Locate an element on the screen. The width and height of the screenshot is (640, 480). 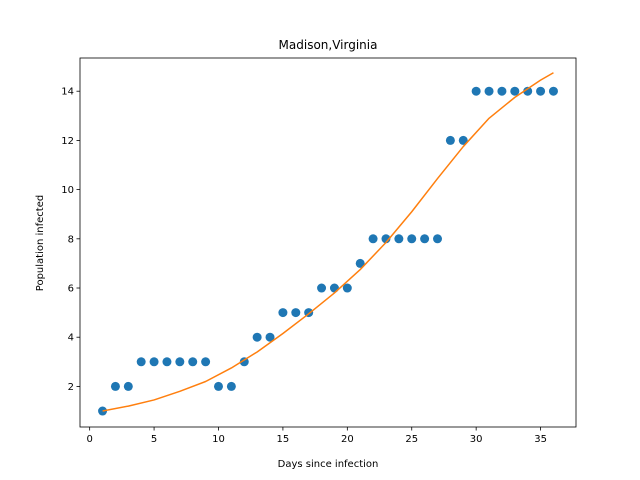
chart-title: Madison,Virginia is located at coordinates (328, 45).